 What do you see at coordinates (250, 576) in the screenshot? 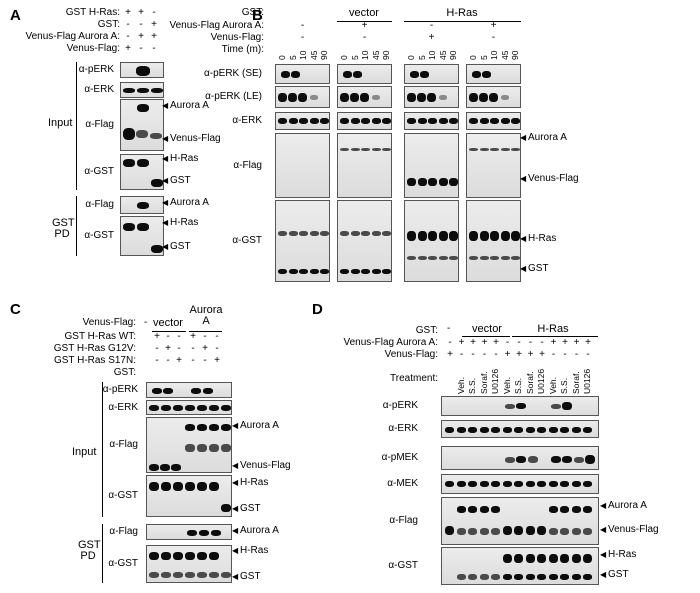
I see `panel-c-marker: GST` at bounding box center [250, 576].